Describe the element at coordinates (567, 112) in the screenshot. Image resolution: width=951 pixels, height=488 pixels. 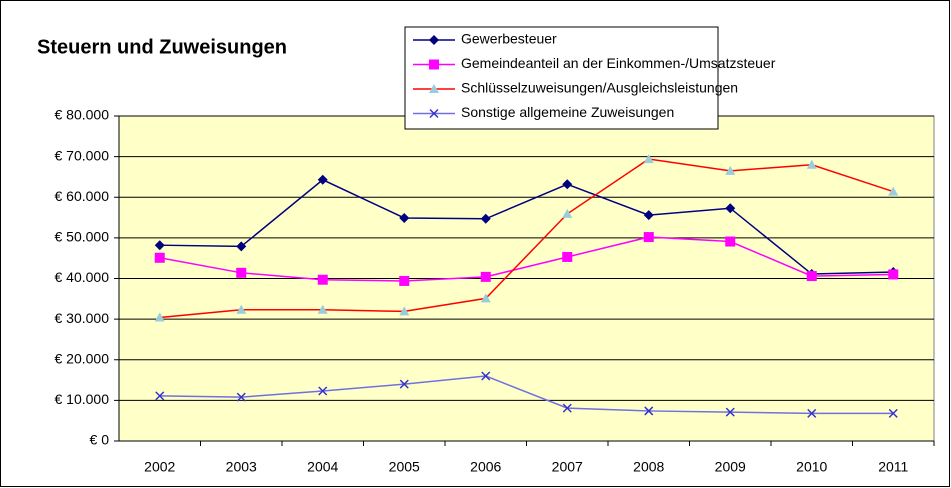
I see `legend-label: Sonstige allgemeine Zuweisungen` at that location.